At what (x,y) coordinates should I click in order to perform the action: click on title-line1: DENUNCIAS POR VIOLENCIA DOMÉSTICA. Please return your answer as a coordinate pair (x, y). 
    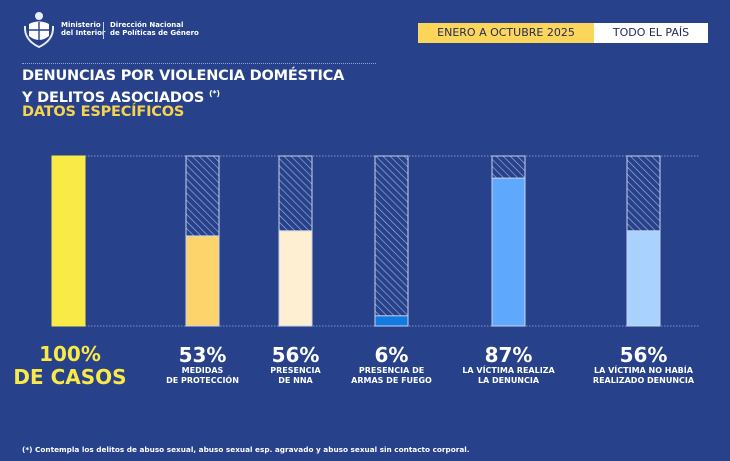
    Looking at the image, I should click on (183, 76).